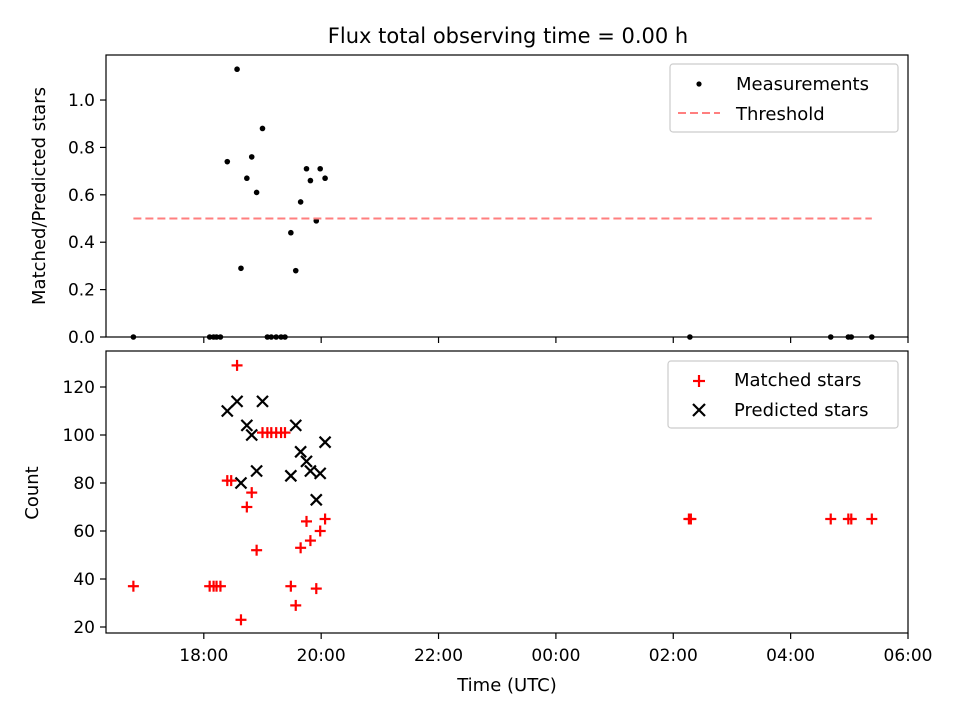 The width and height of the screenshot is (960, 720). Describe the element at coordinates (699, 410) in the screenshot. I see `legend-predicted-marker` at that location.